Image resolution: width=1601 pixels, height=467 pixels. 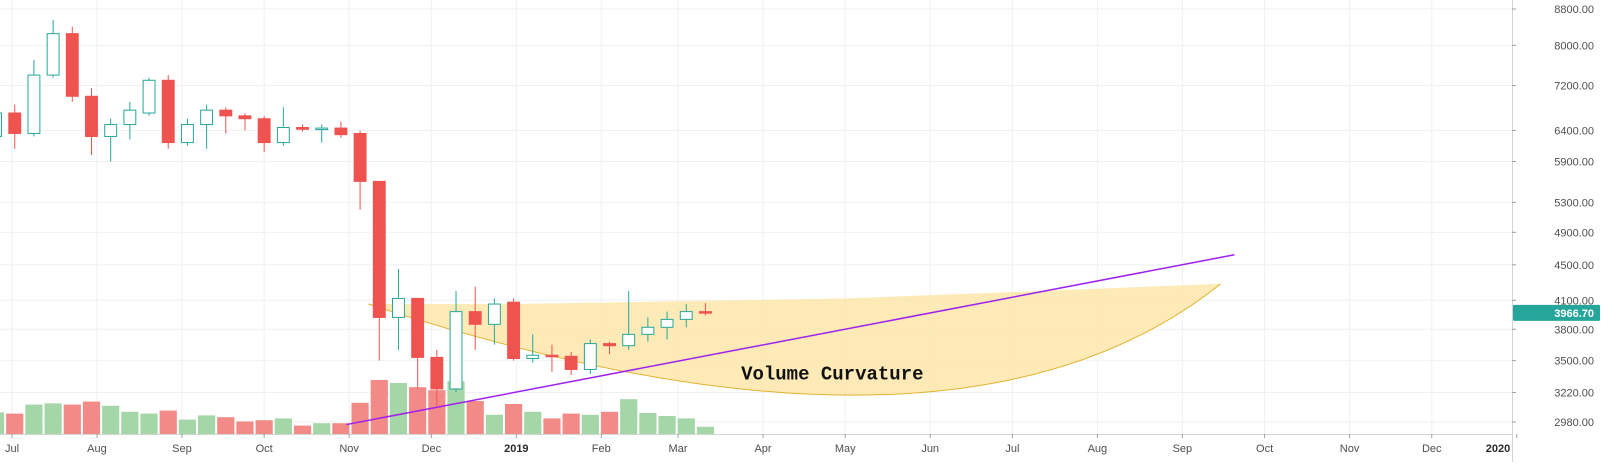 What do you see at coordinates (930, 449) in the screenshot?
I see `time-tick-label: Jun` at bounding box center [930, 449].